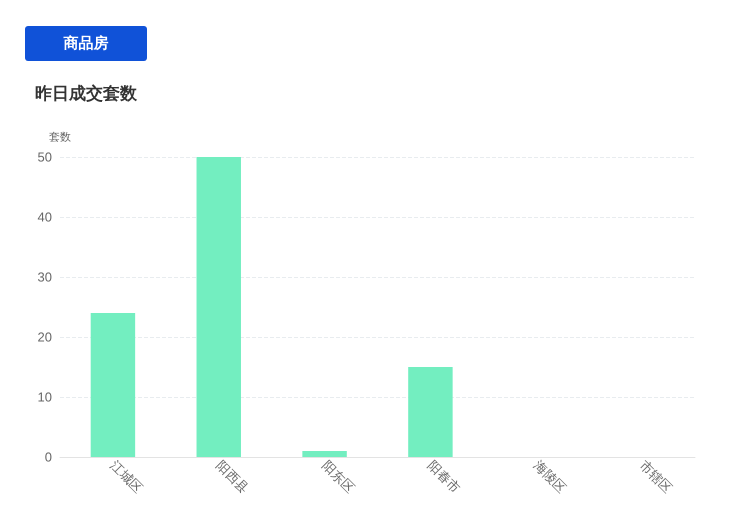 The height and width of the screenshot is (524, 747). I want to click on y-tick-label: 40, so click(45, 217).